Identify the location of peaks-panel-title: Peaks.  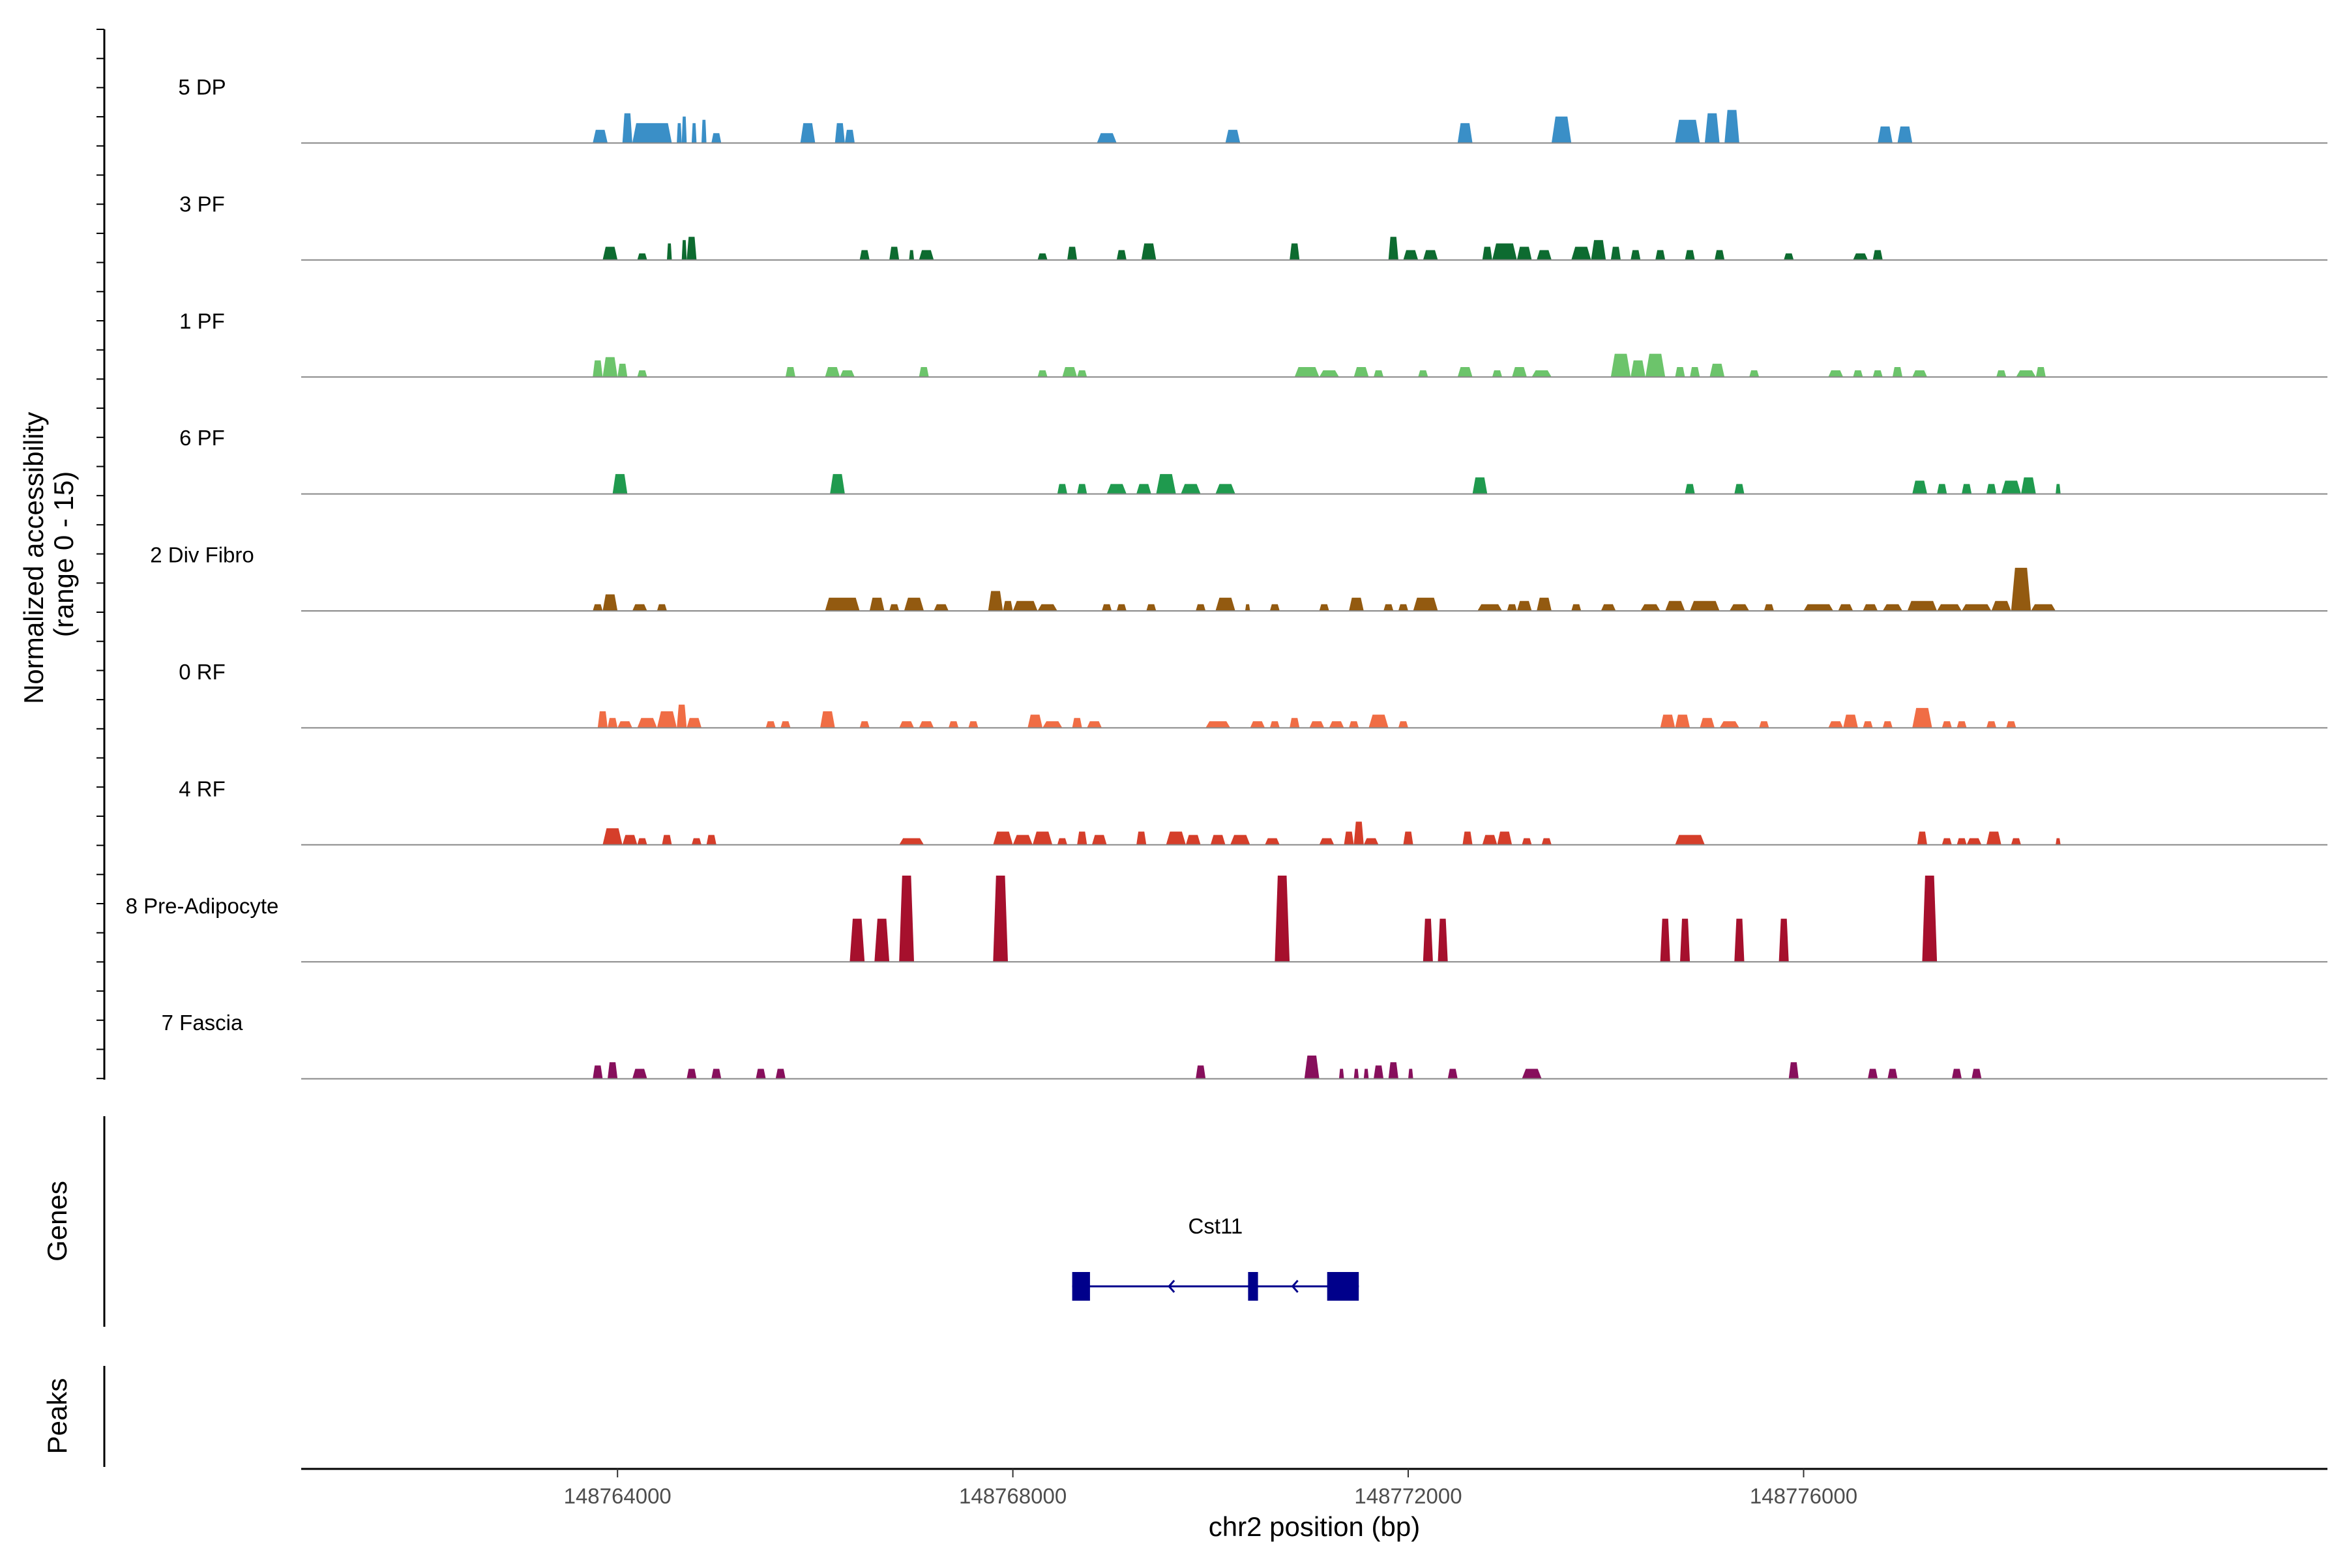
(57, 1417).